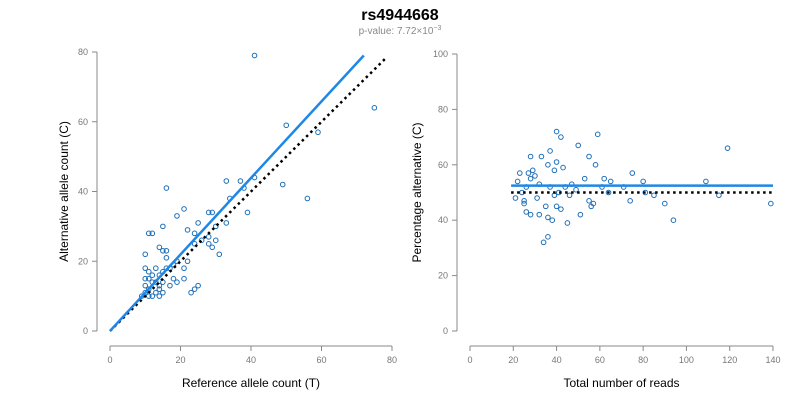 The image size is (800, 400). Describe the element at coordinates (729, 360) in the screenshot. I see `x-tick-label: 120` at that location.